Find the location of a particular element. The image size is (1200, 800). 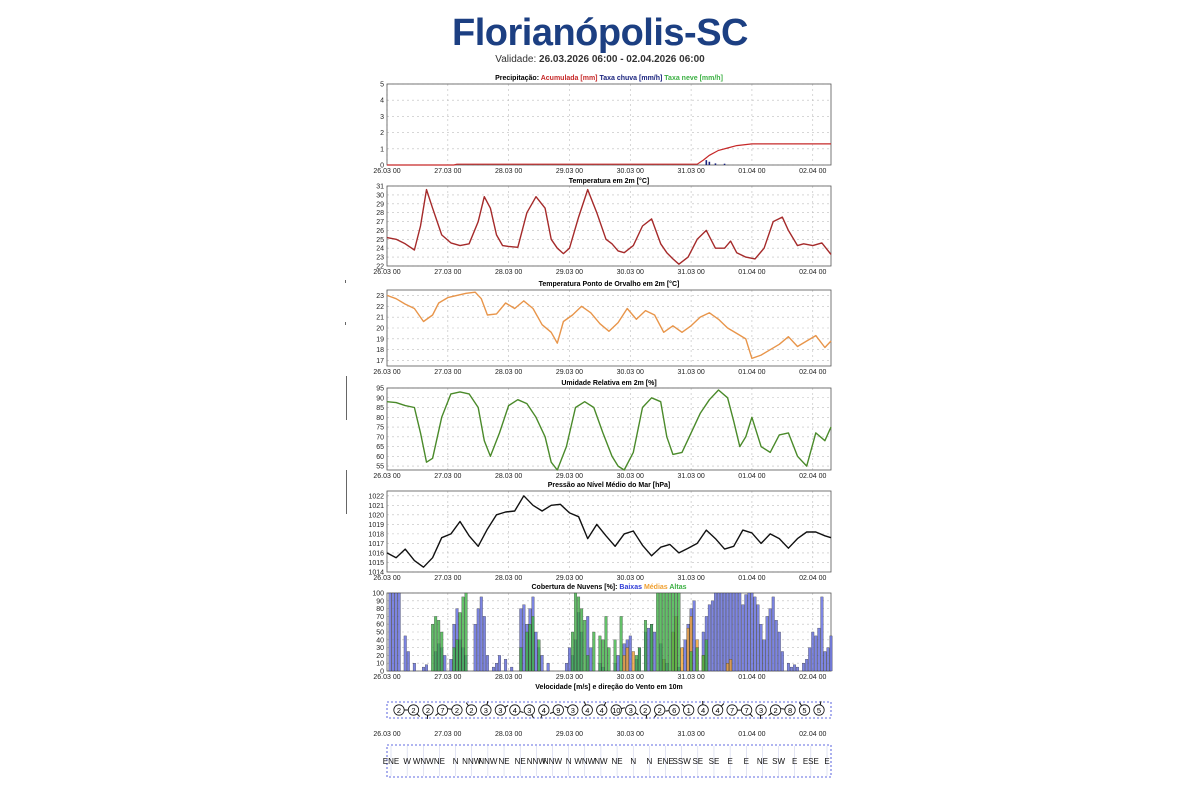

chart-title: Pressão ao Nível Médio do Mar [hPa] is located at coordinates (609, 485).